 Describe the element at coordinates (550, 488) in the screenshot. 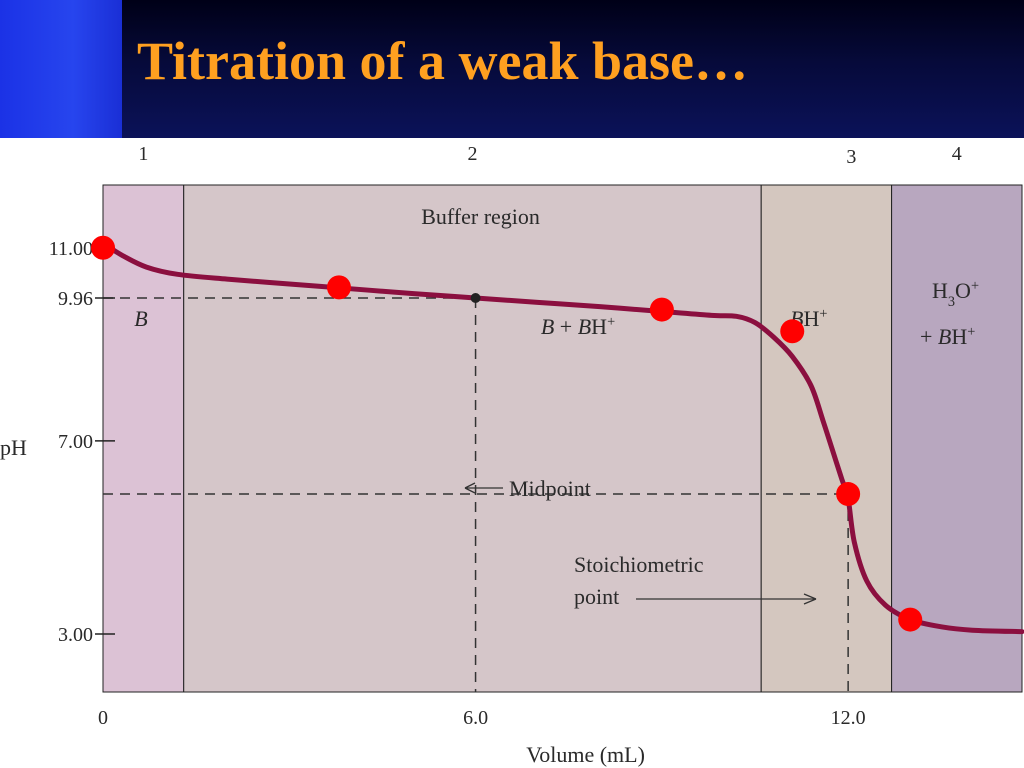

I see `midpoint-label: Midpoint` at that location.